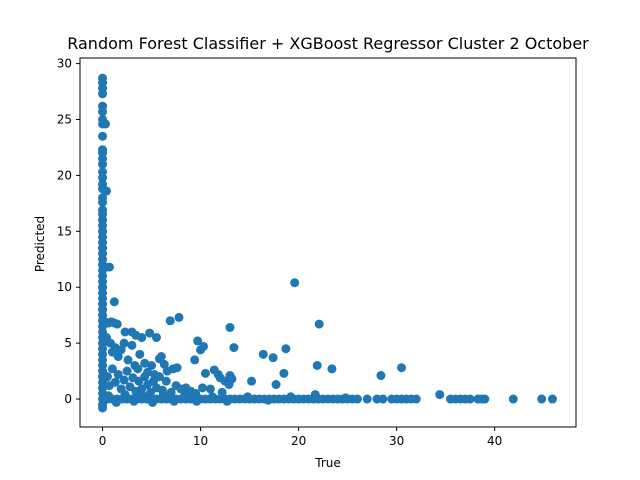 The image size is (640, 480). What do you see at coordinates (396, 441) in the screenshot?
I see `x-tick-label: 30` at bounding box center [396, 441].